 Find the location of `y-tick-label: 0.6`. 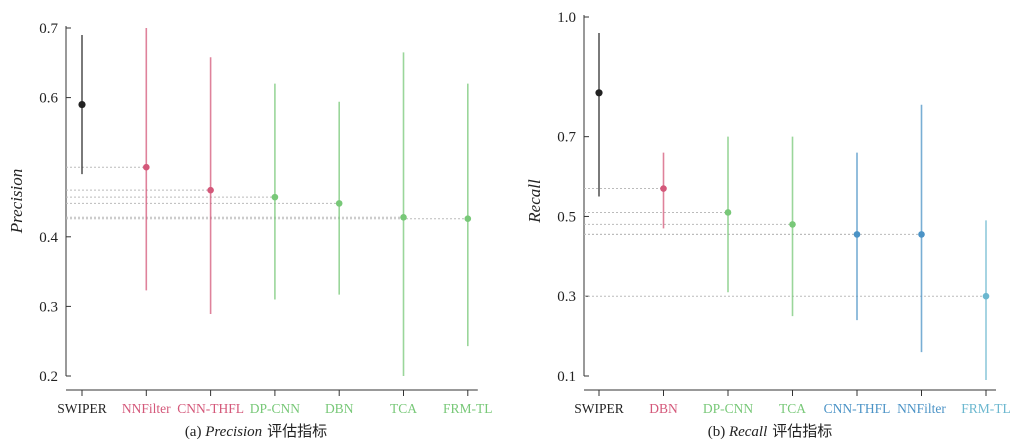

y-tick-label: 0.6 is located at coordinates (48, 99).